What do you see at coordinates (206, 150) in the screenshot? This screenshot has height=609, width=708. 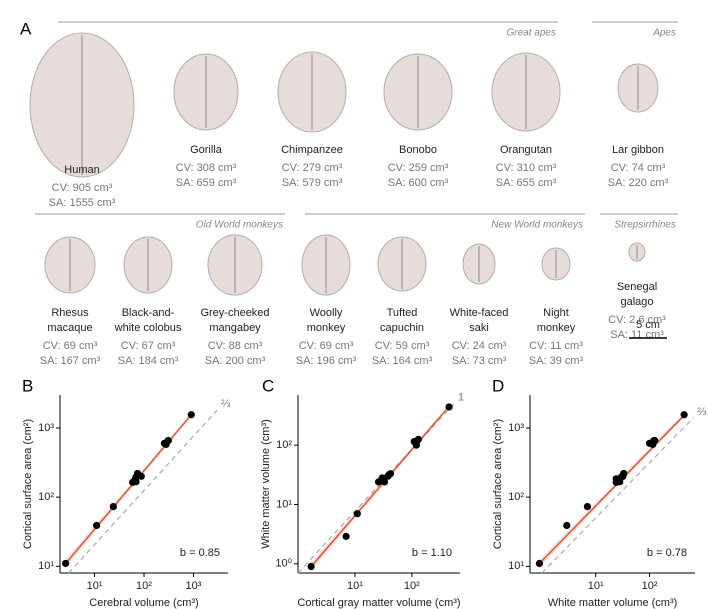 I see `species-name: Gorilla` at bounding box center [206, 150].